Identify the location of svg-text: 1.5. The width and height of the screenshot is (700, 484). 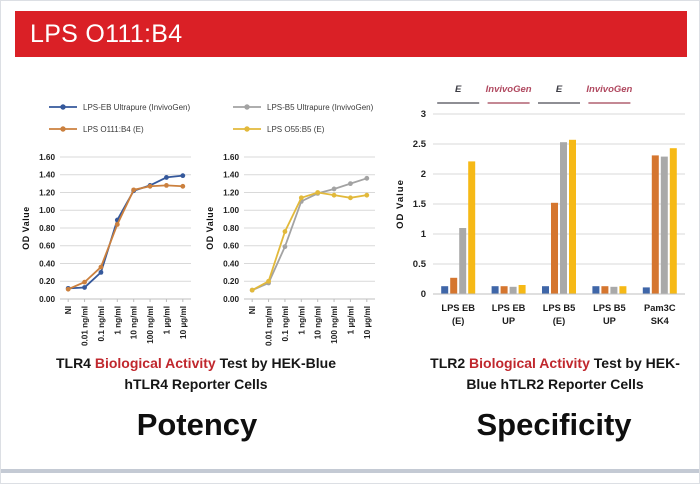
(420, 204).